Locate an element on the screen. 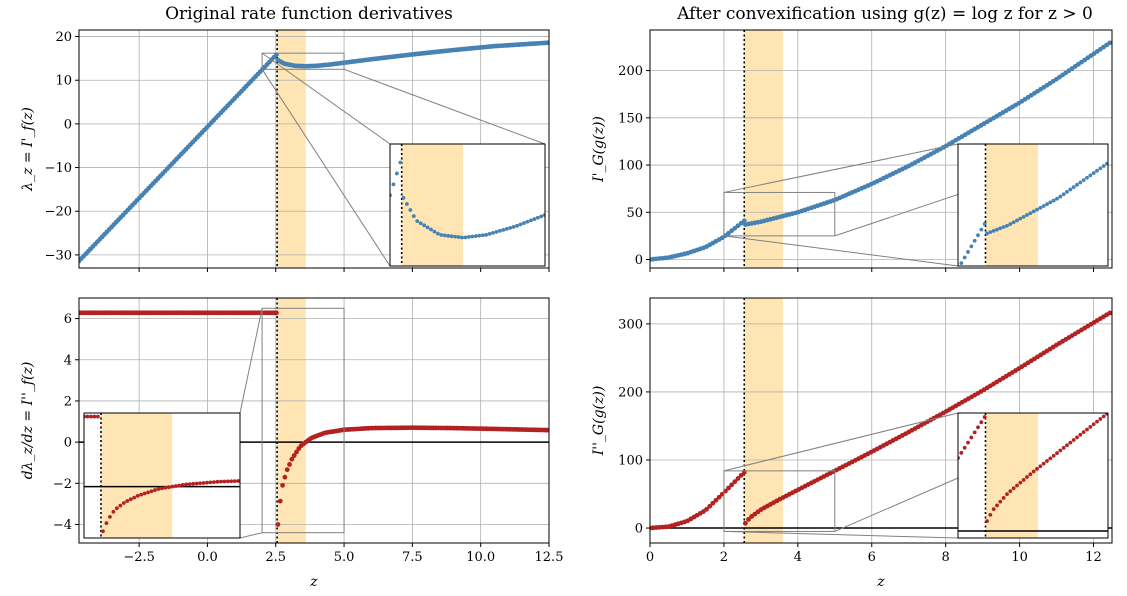 The image size is (1127, 596). x-tick-label: 8 is located at coordinates (946, 557).